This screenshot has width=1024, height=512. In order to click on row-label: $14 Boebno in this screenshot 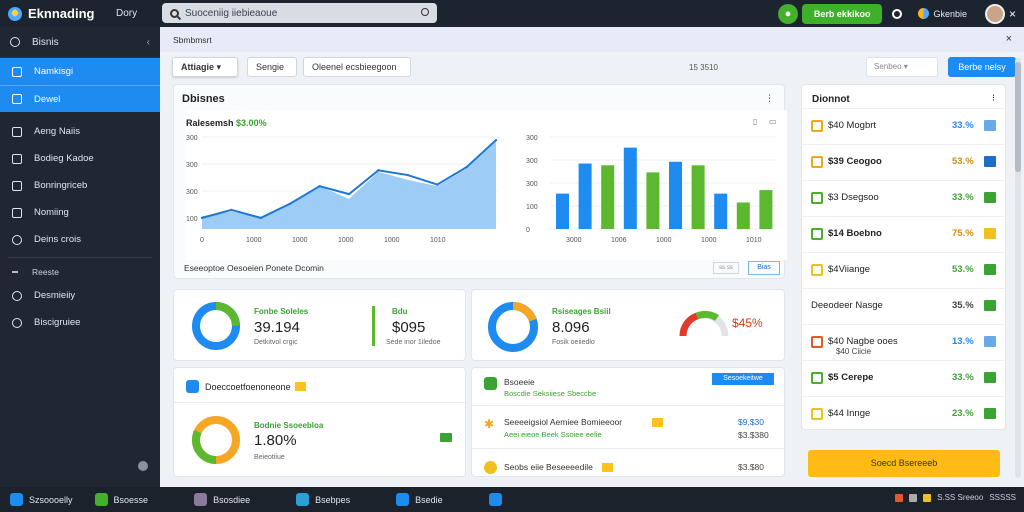, I will do `click(855, 233)`.